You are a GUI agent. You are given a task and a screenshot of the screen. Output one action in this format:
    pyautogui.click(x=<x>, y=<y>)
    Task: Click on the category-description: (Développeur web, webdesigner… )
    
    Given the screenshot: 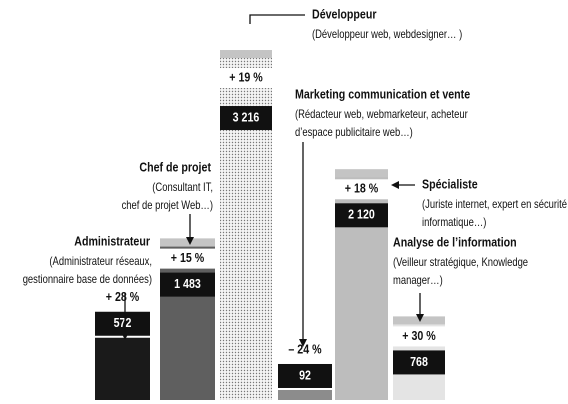 What is the action you would take?
    pyautogui.click(x=387, y=34)
    